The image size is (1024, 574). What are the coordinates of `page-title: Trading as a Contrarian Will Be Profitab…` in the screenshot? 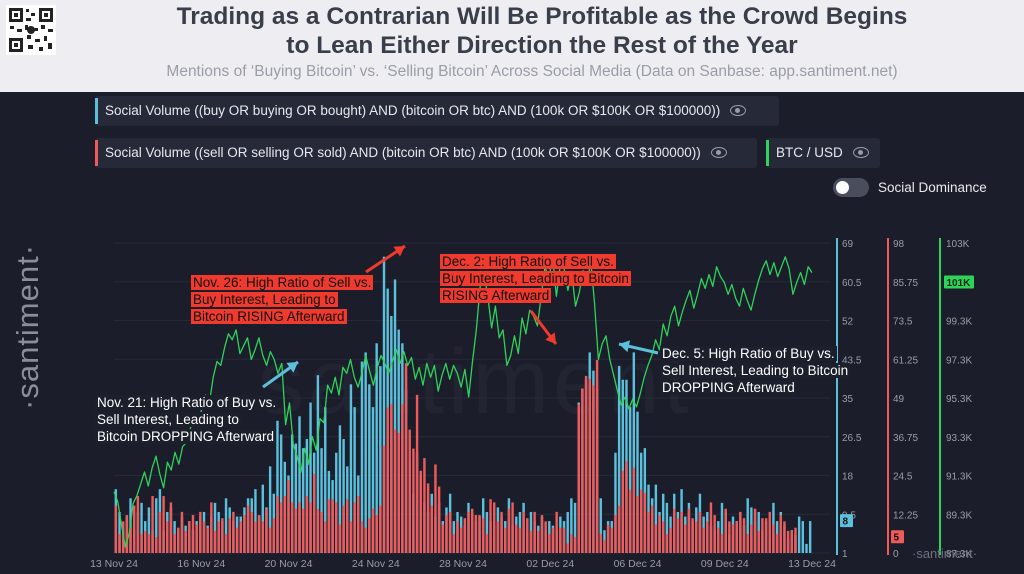 It's located at (542, 31).